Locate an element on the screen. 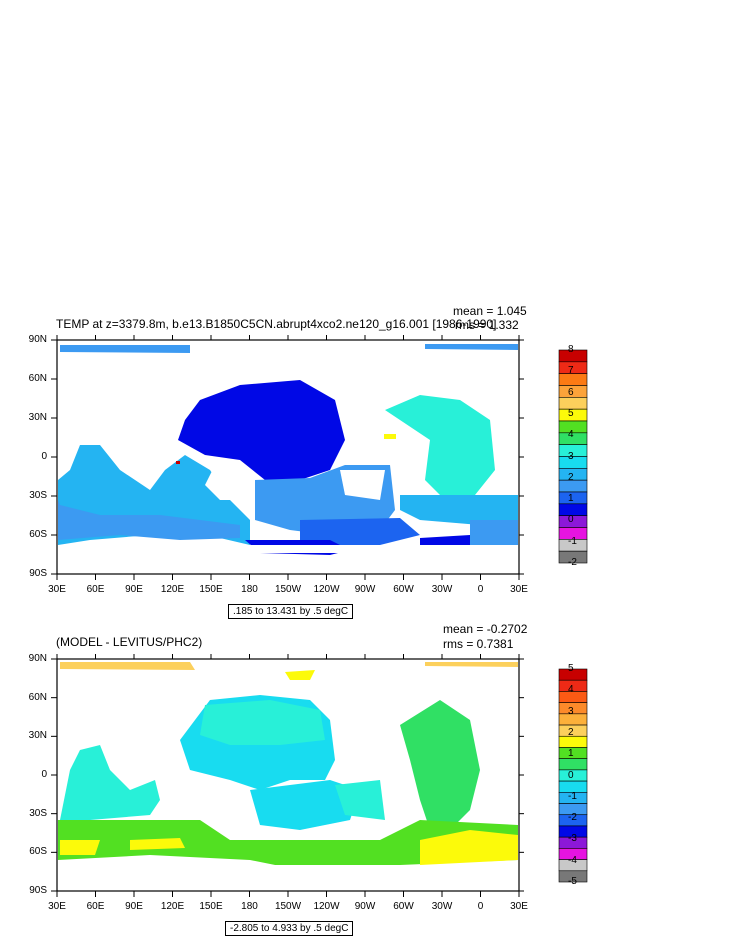  labelbar-label: 6 is located at coordinates (571, 392).